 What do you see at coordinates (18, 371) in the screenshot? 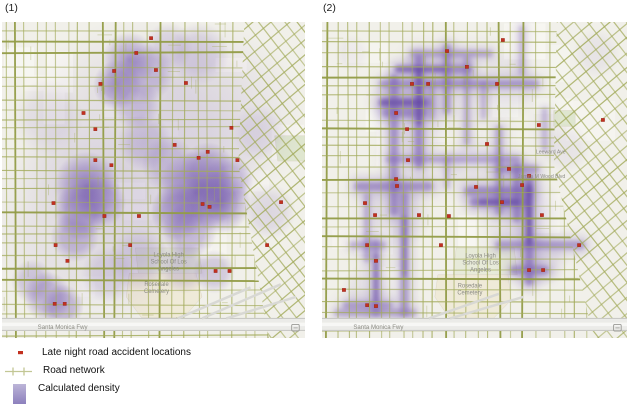
I see `road-line-icon` at bounding box center [18, 371].